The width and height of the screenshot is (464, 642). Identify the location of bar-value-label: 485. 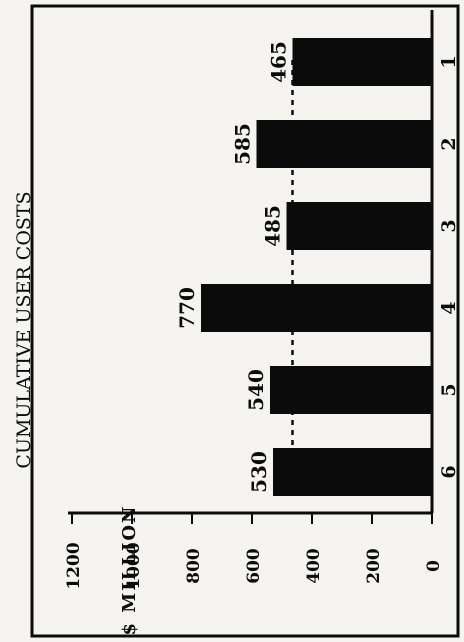
(273, 226).